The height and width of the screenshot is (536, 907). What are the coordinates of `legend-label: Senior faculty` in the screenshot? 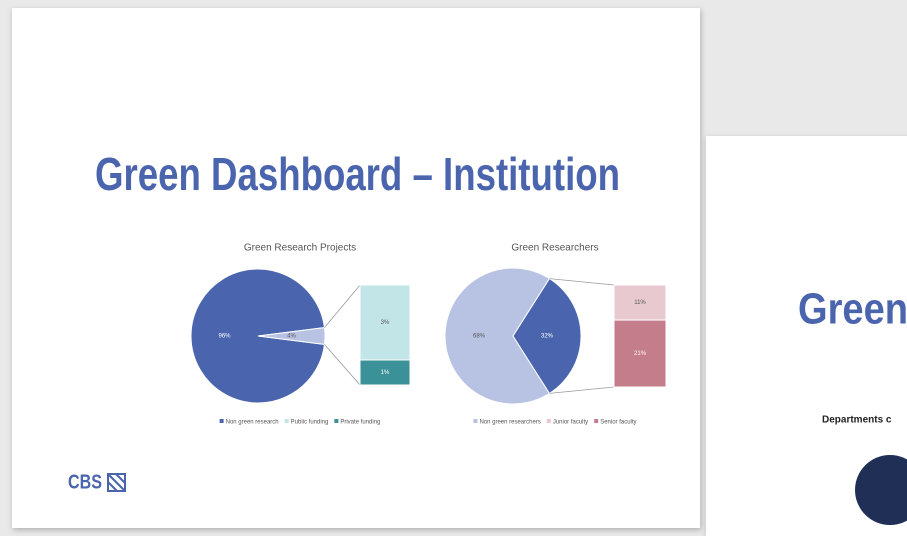 It's located at (618, 423).